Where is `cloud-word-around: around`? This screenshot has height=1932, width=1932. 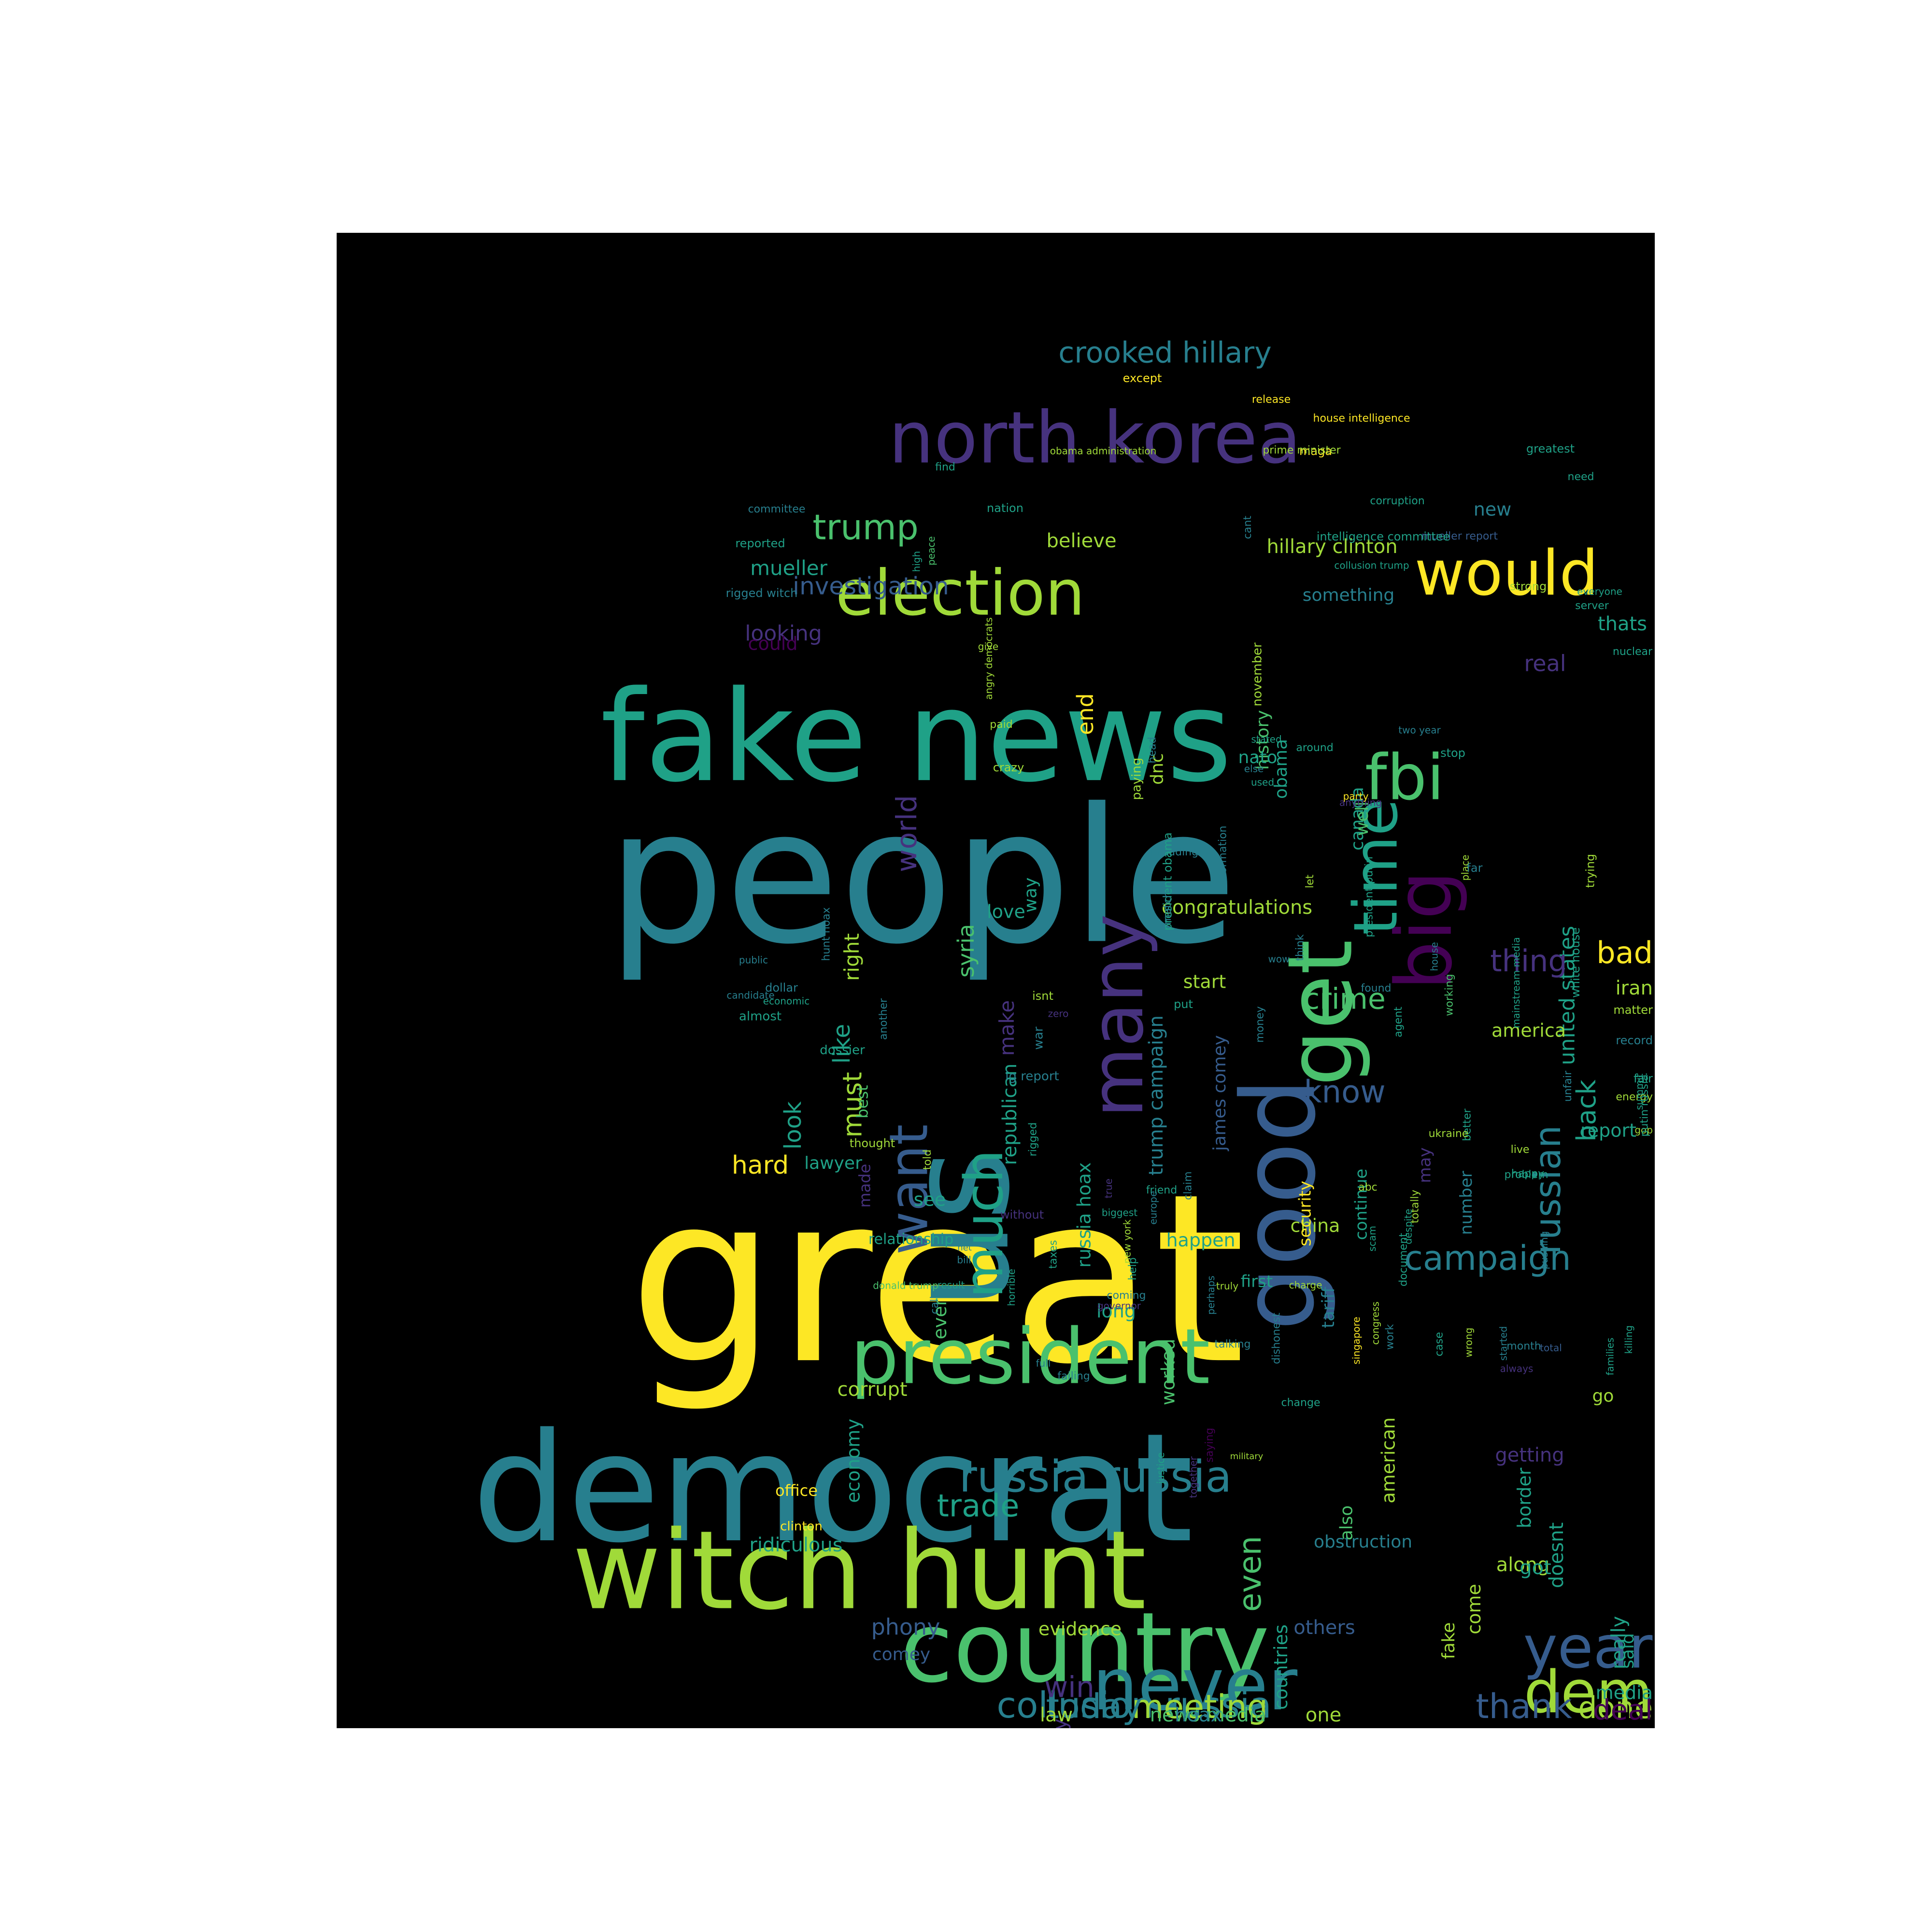 cloud-word-around: around is located at coordinates (1314, 748).